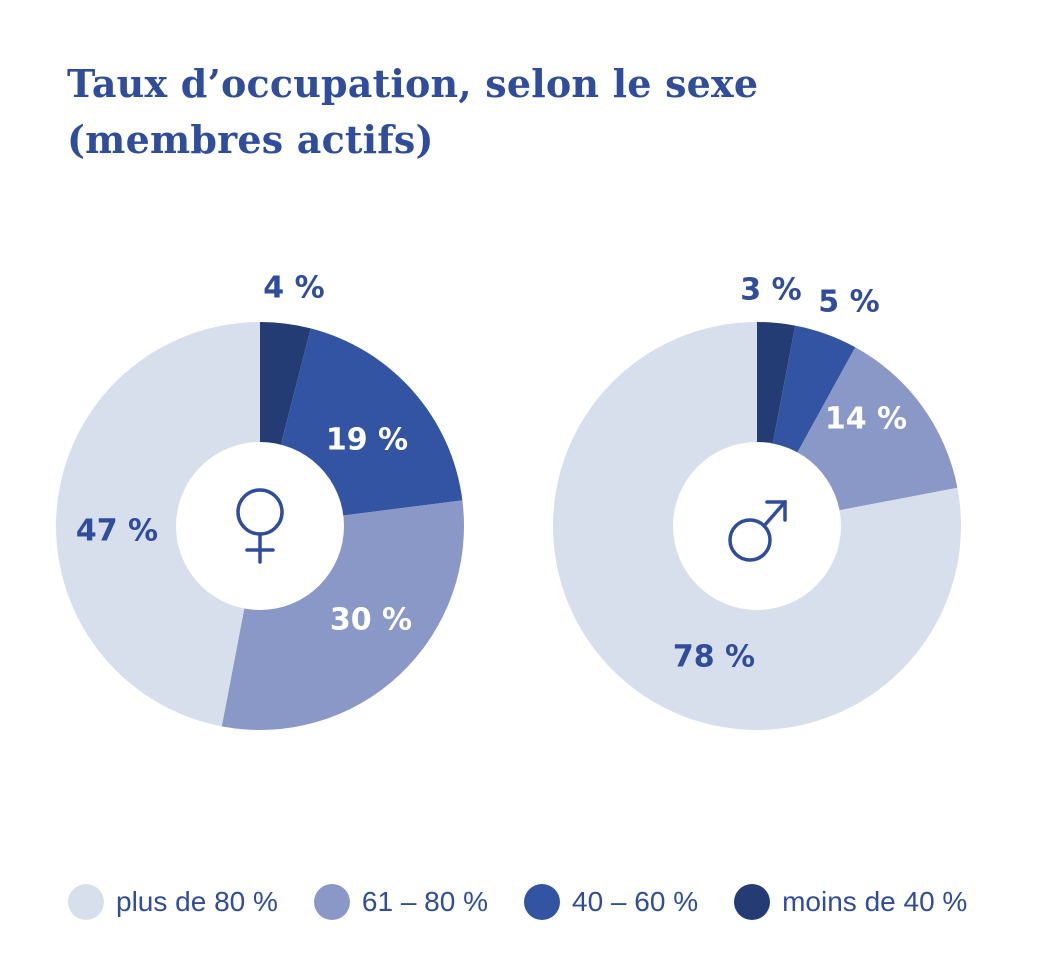 This screenshot has height=979, width=1058. Describe the element at coordinates (770, 290) in the screenshot. I see `slice-label-moins-de-40: 3 %` at that location.